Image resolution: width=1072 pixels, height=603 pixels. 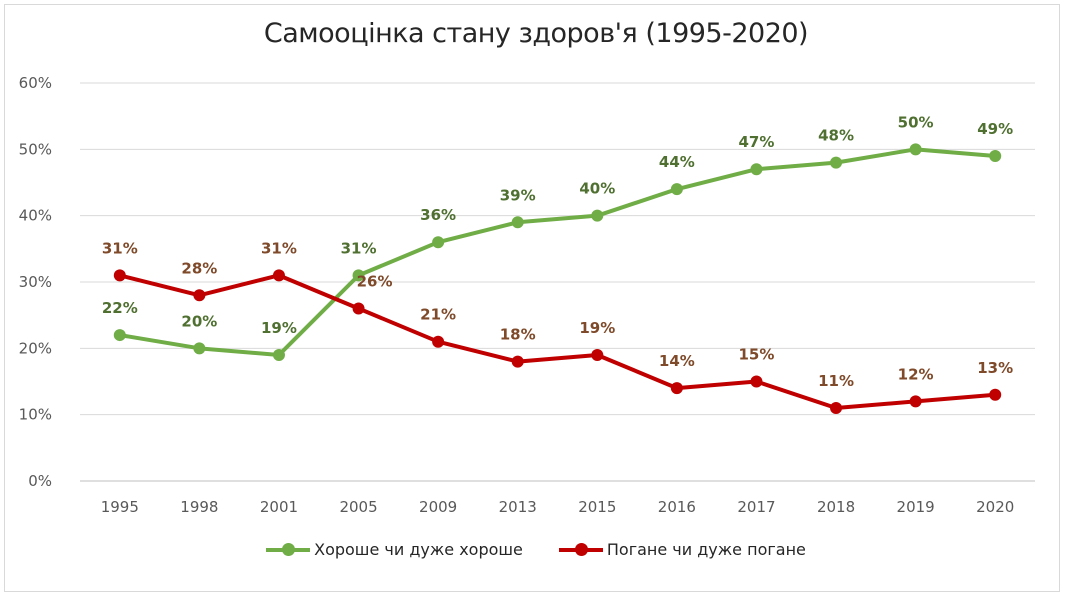 I want to click on data-label: 18%, so click(x=518, y=335).